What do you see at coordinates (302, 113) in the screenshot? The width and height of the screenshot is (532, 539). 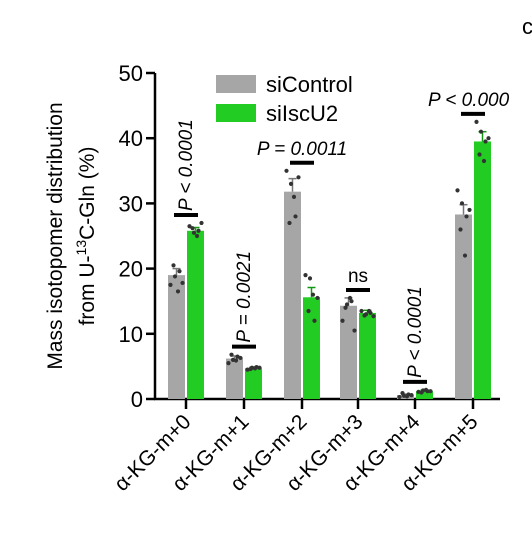 I see `legend-label-1: siIscU2` at bounding box center [302, 113].